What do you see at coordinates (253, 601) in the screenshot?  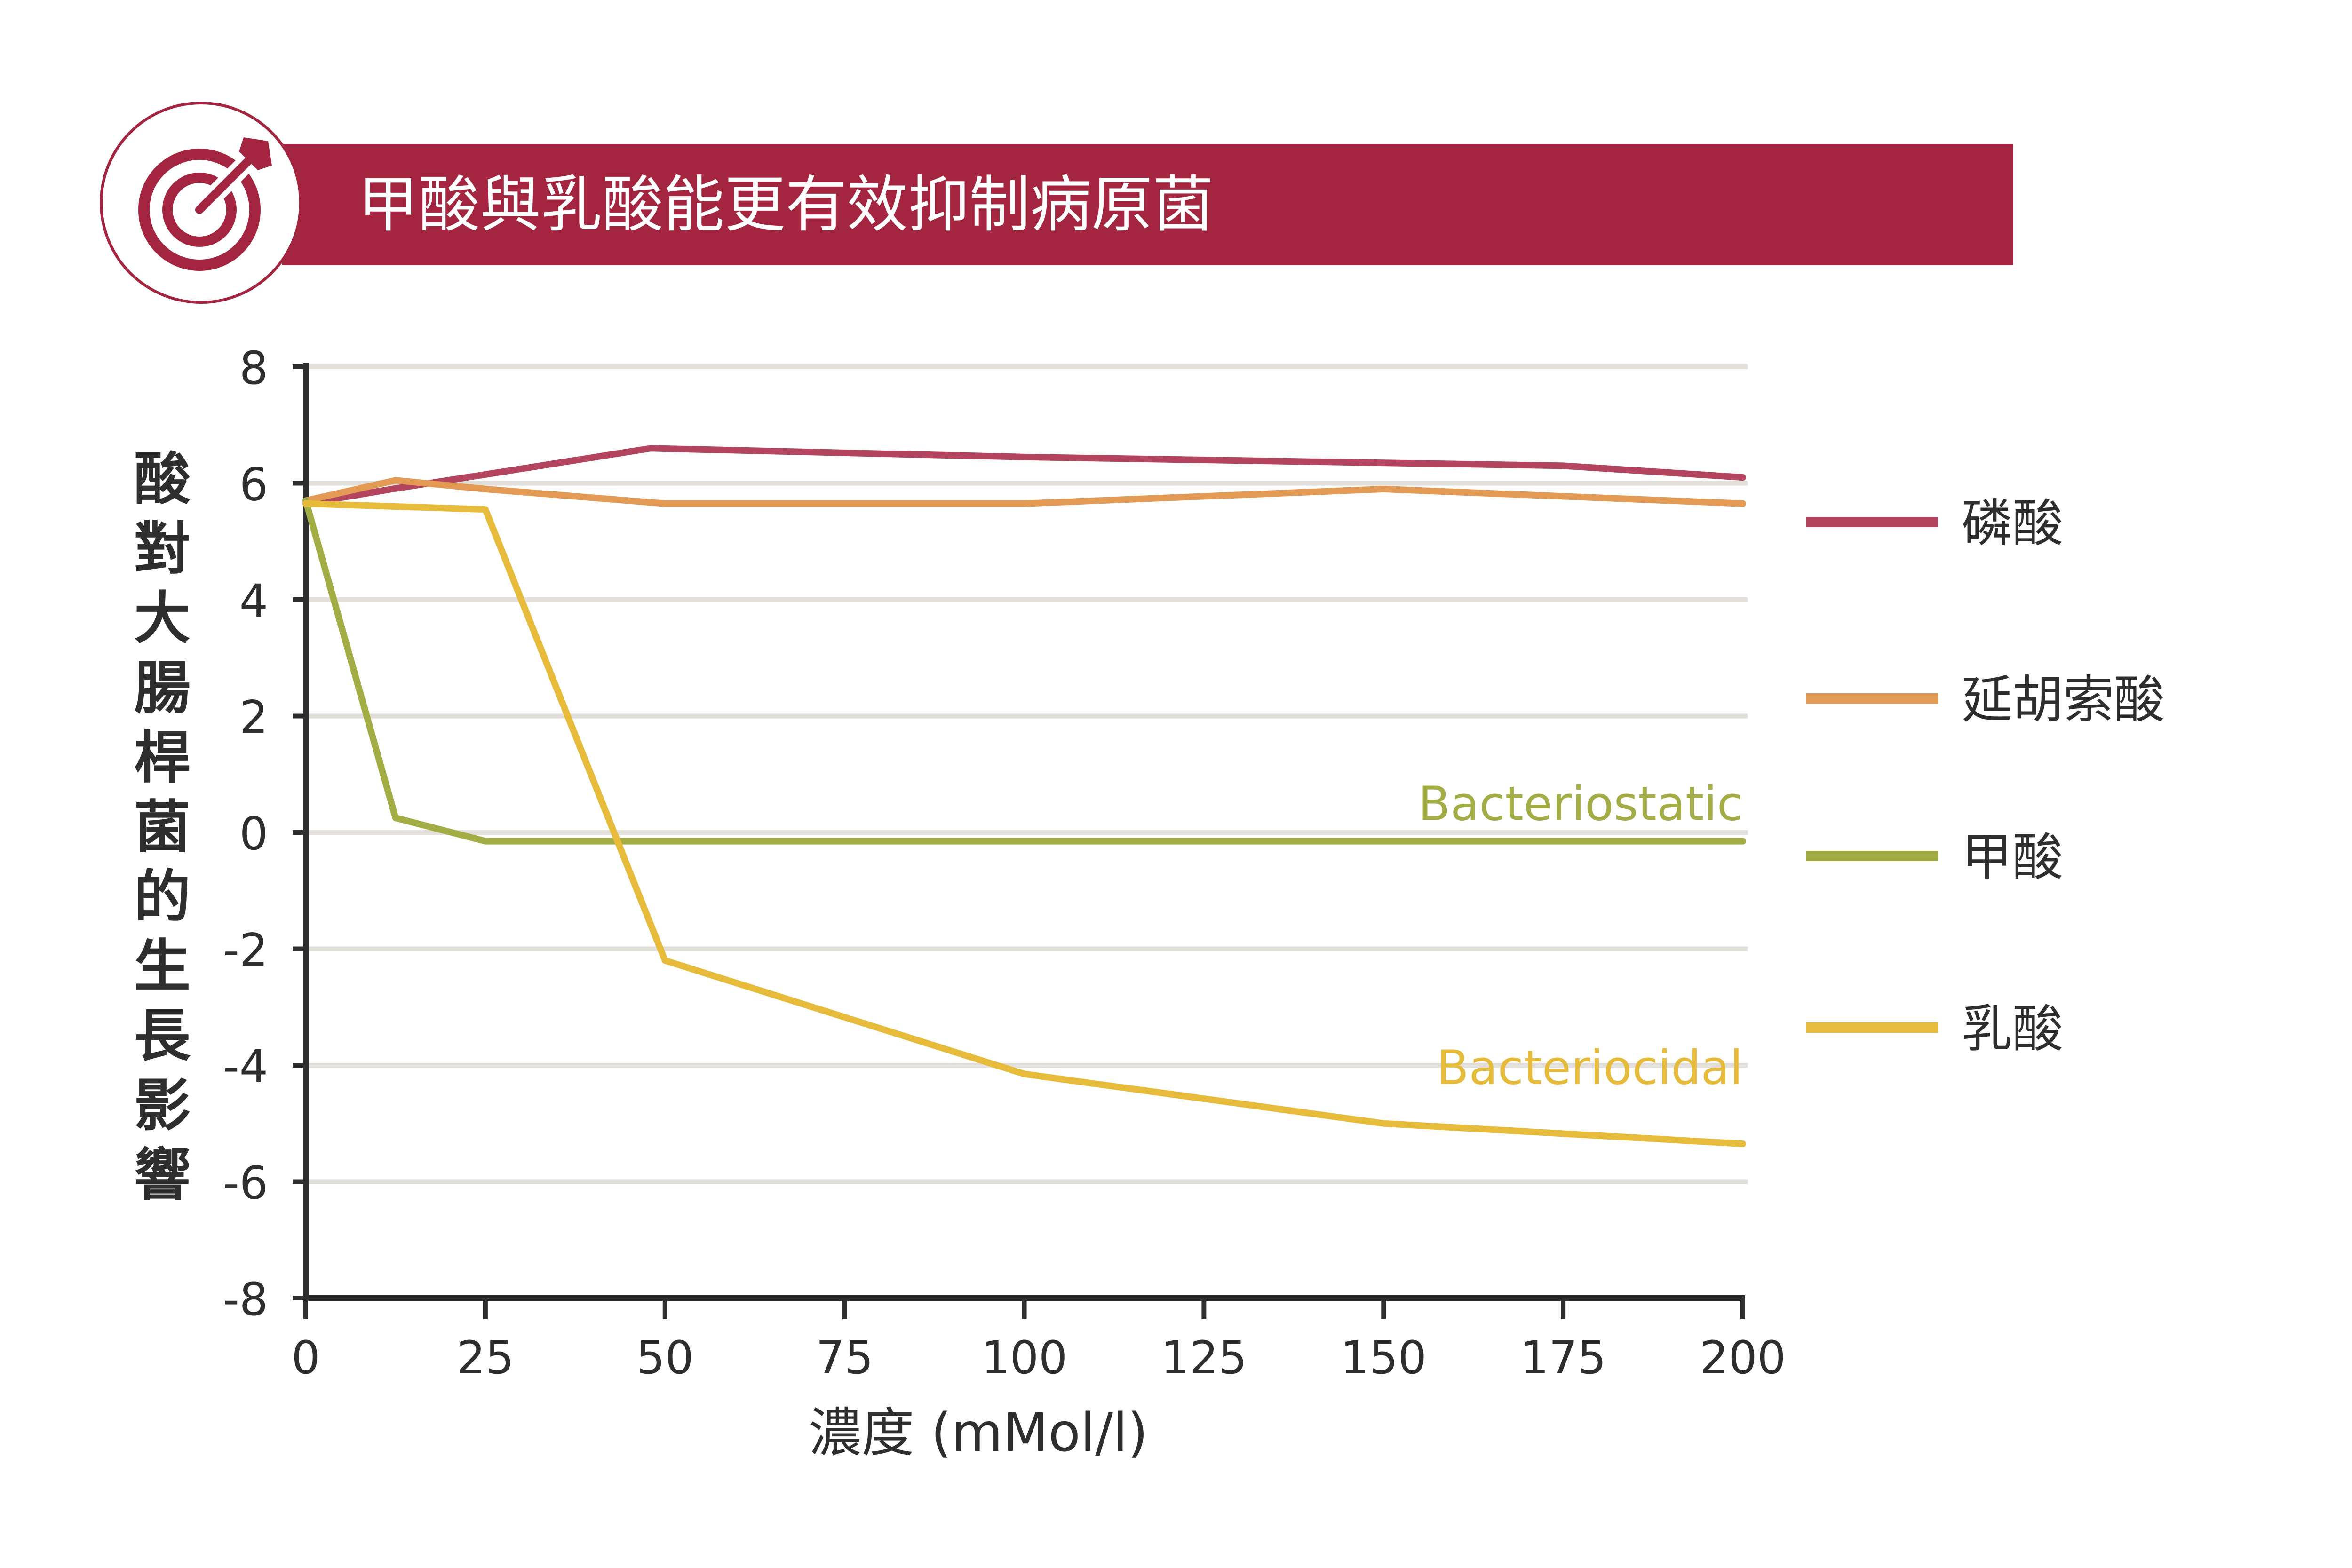 I see `y-tick-label: 4` at bounding box center [253, 601].